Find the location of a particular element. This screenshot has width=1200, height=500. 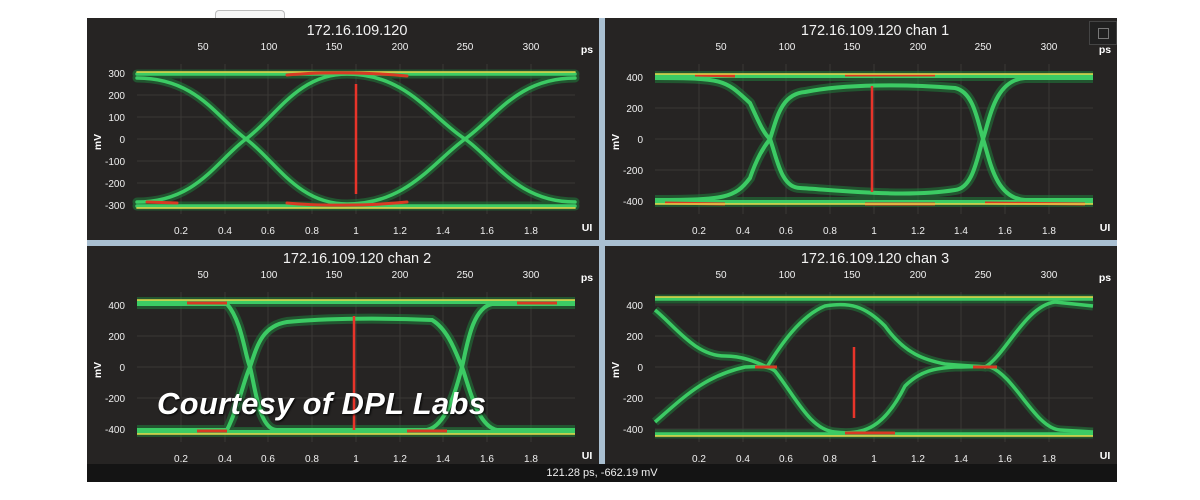

mv-tick: 100 is located at coordinates (116, 118).